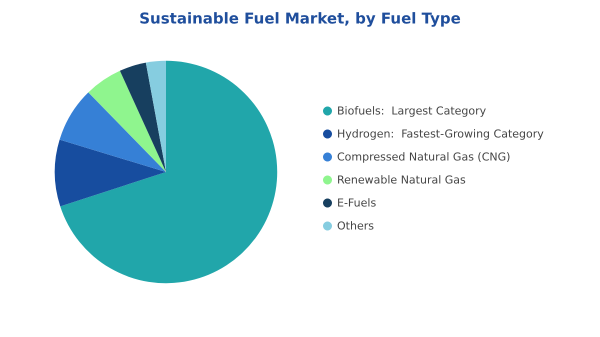 Image resolution: width=600 pixels, height=337 pixels. I want to click on legend-label: E-Fuels, so click(356, 203).